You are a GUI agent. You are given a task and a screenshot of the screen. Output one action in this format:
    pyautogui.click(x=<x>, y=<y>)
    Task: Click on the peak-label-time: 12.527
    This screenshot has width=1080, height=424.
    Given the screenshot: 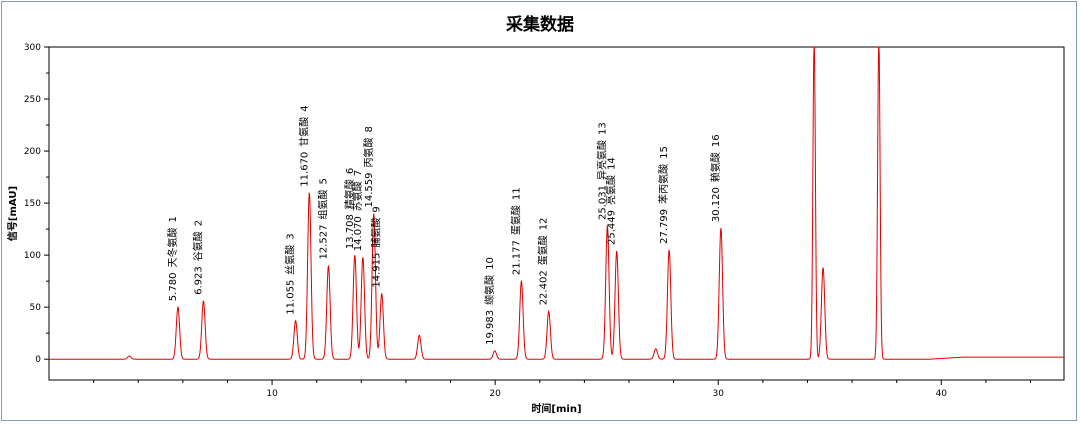 What is the action you would take?
    pyautogui.click(x=323, y=242)
    